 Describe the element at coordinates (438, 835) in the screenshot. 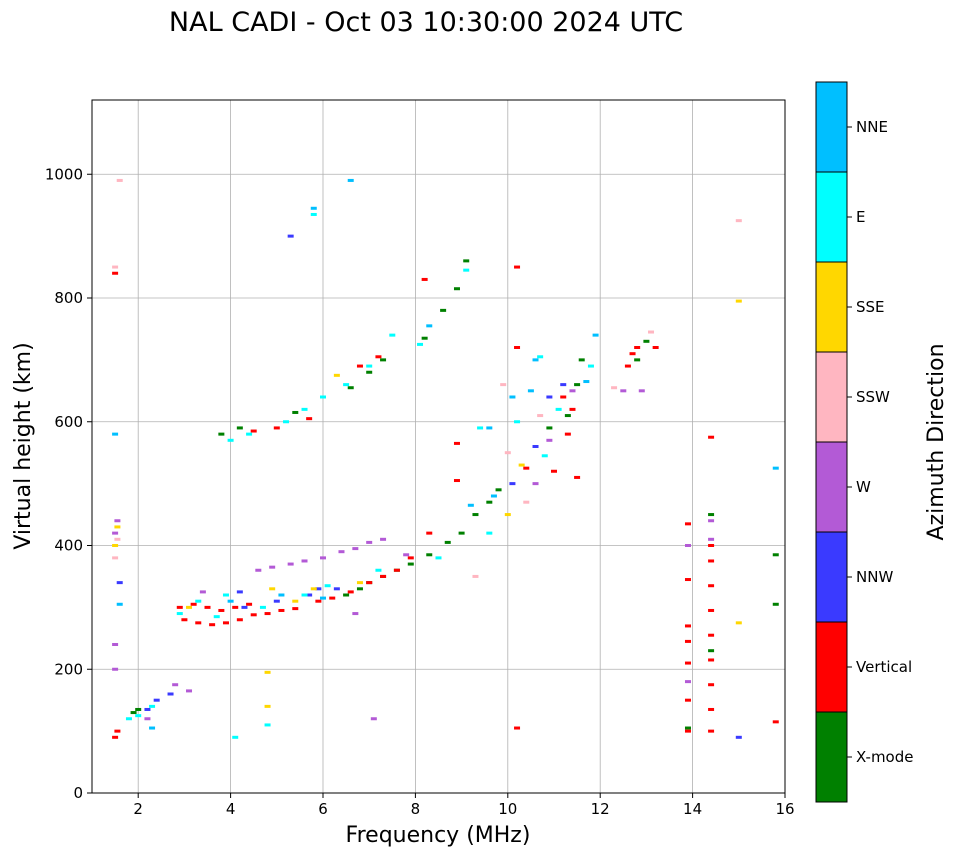

I see `x-axis-label: Frequency (MHz)` at that location.